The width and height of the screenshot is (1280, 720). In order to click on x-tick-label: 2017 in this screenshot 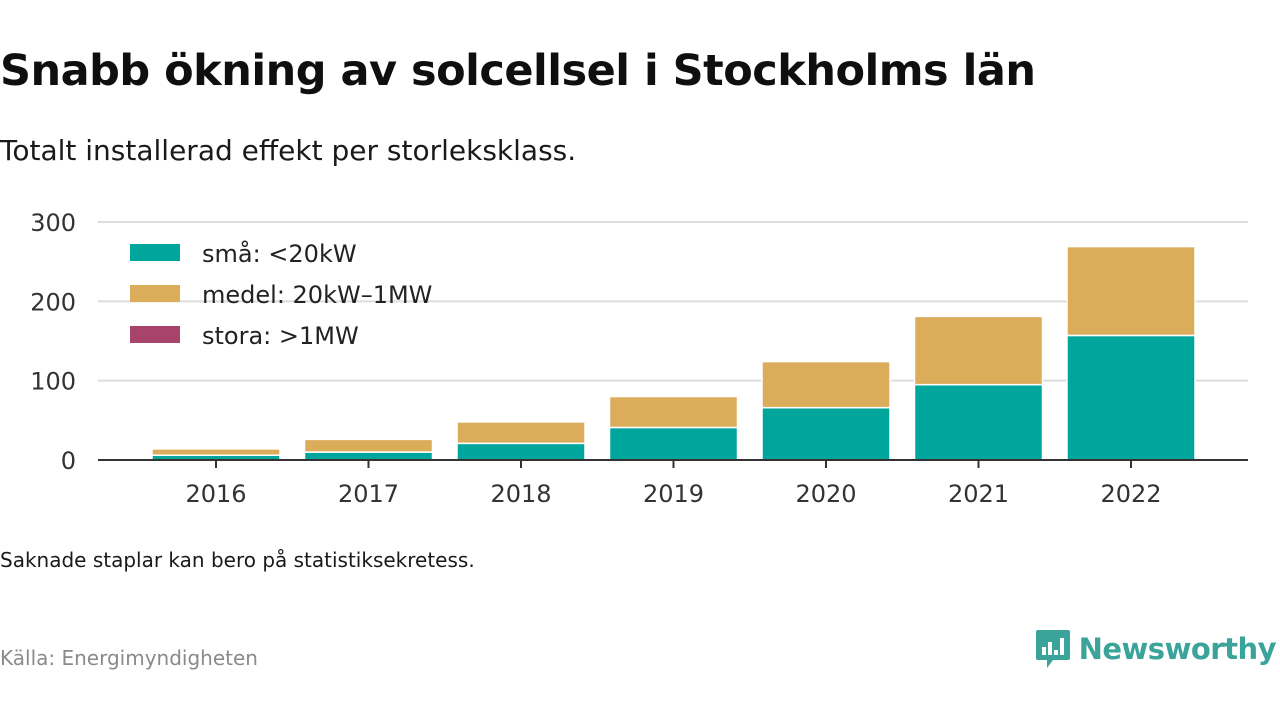, I will do `click(368, 494)`.